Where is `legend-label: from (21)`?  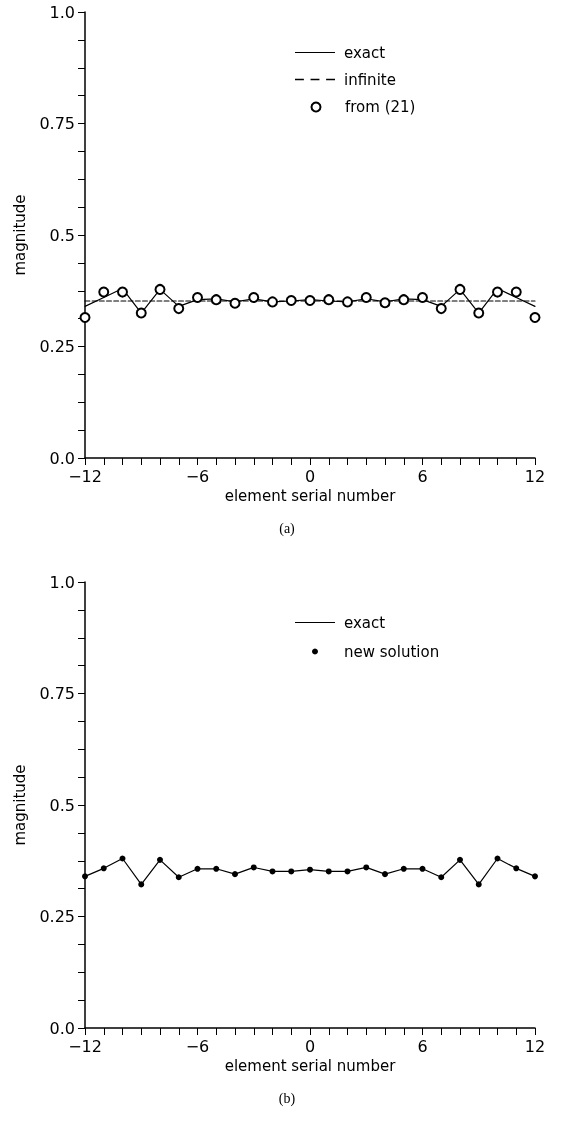 legend-label: from (21) is located at coordinates (380, 107).